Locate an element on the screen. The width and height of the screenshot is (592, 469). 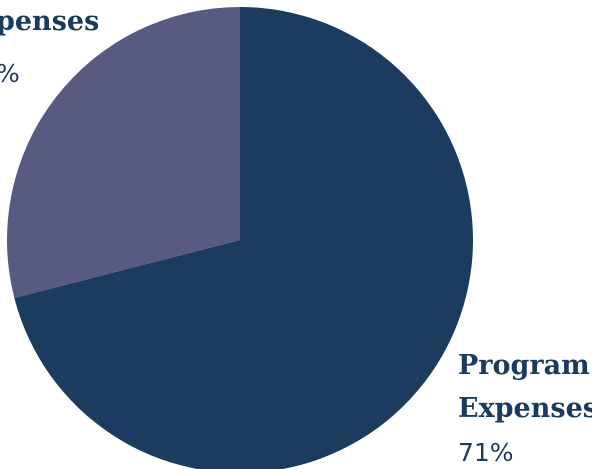
label-admin-expenses: penses % is located at coordinates (49, 47).